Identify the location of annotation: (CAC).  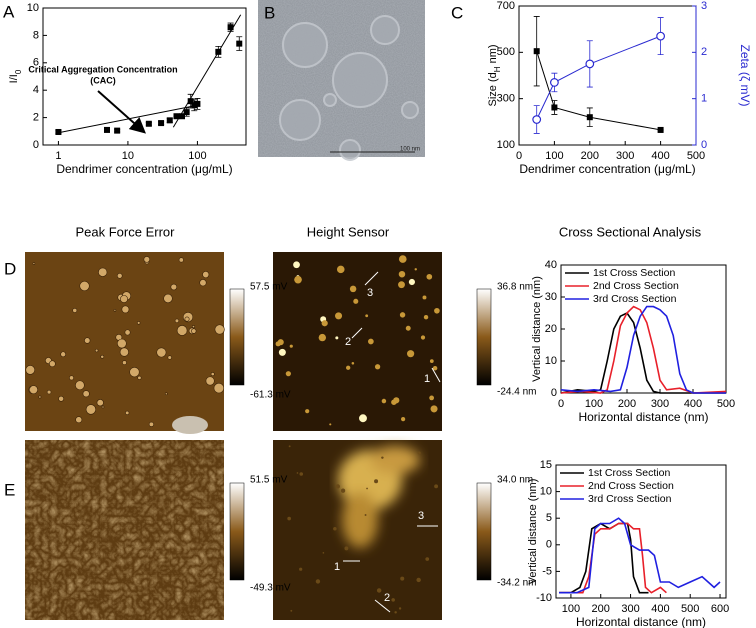
(103, 80).